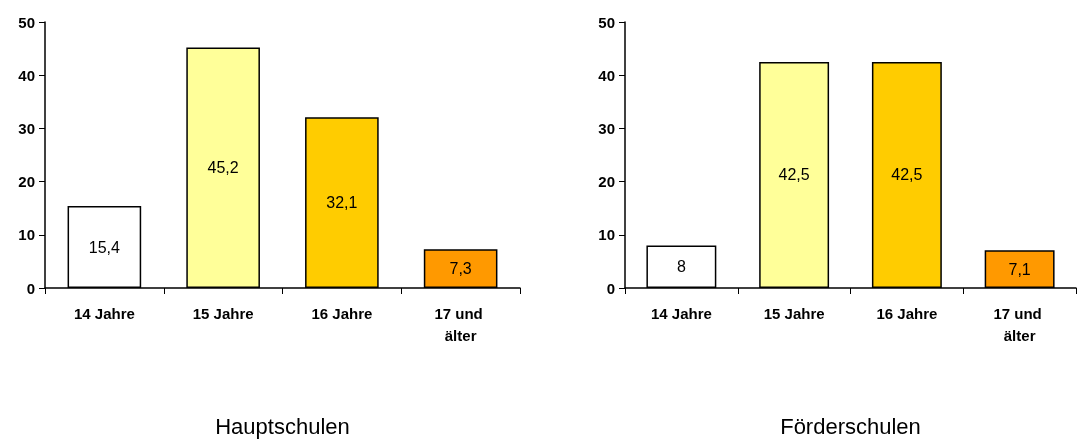  I want to click on data-label: 7,3, so click(460, 269).